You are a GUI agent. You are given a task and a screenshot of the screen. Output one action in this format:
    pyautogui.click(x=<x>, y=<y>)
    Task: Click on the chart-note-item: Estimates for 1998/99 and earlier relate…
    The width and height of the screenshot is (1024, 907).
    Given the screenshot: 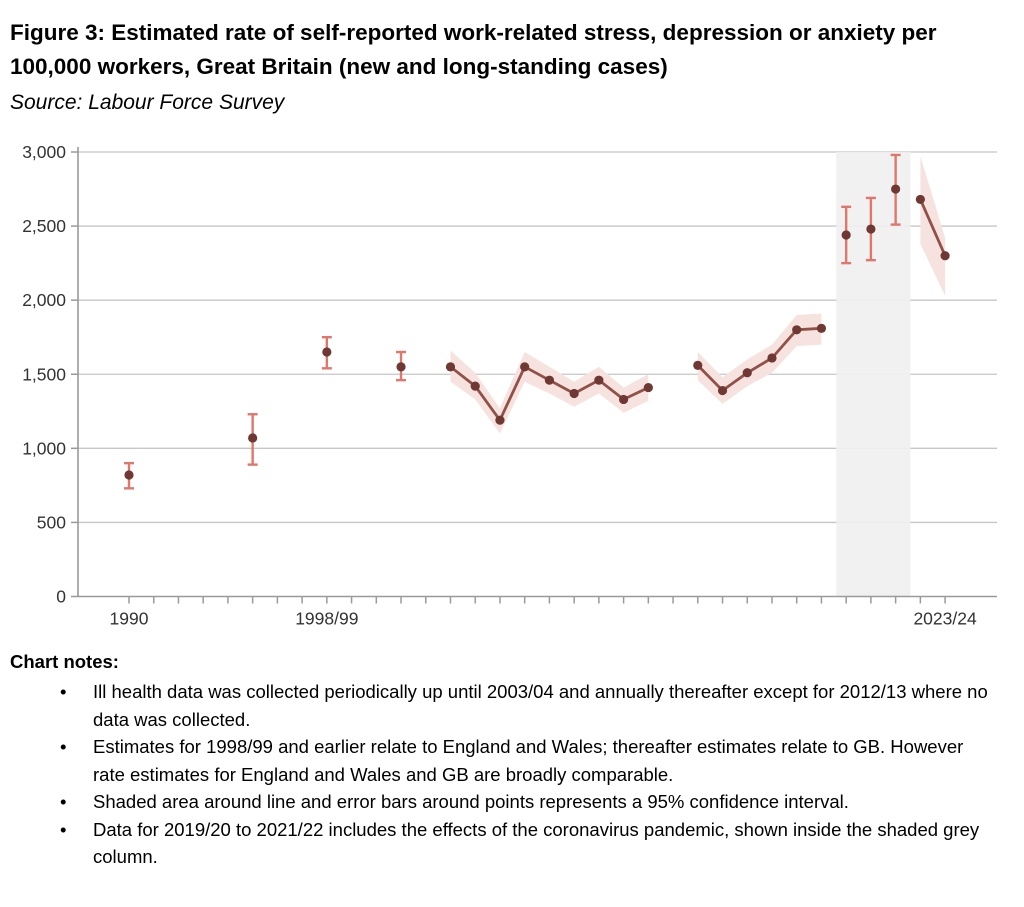 What is the action you would take?
    pyautogui.click(x=529, y=760)
    